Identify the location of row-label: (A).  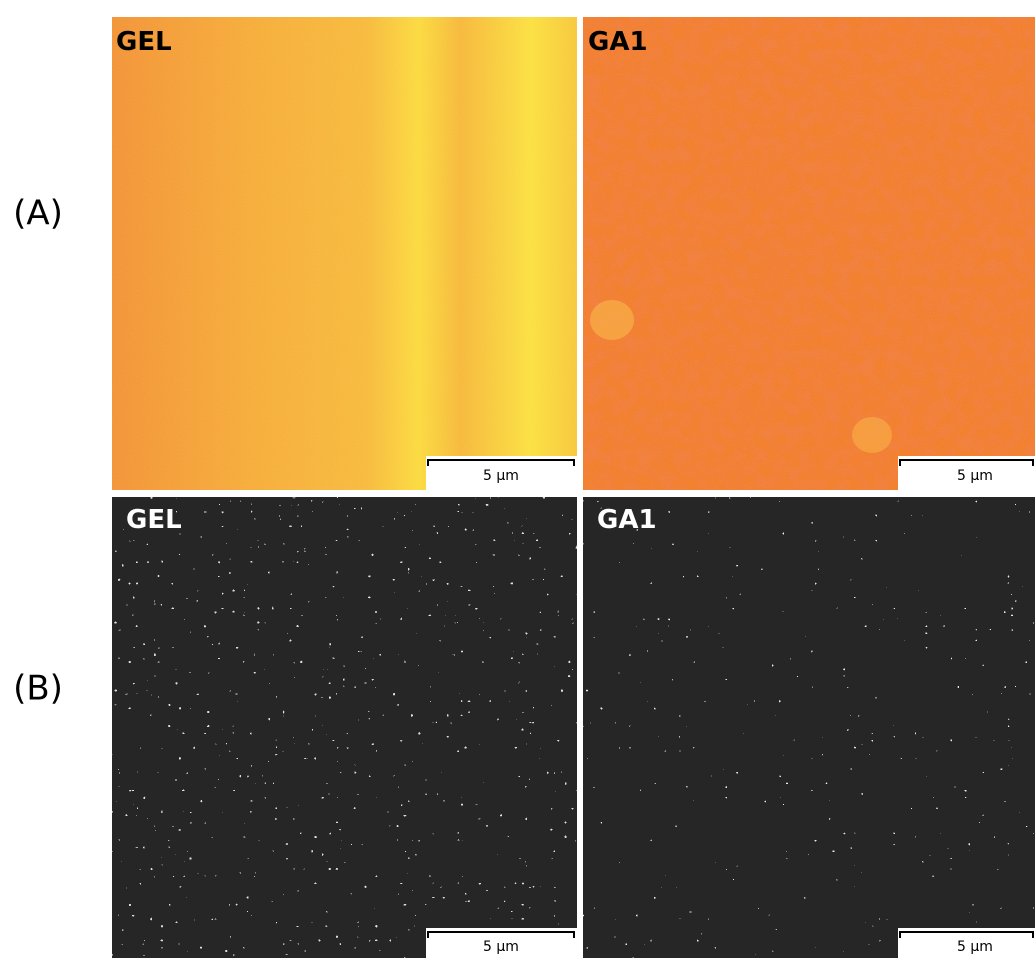
(38, 214).